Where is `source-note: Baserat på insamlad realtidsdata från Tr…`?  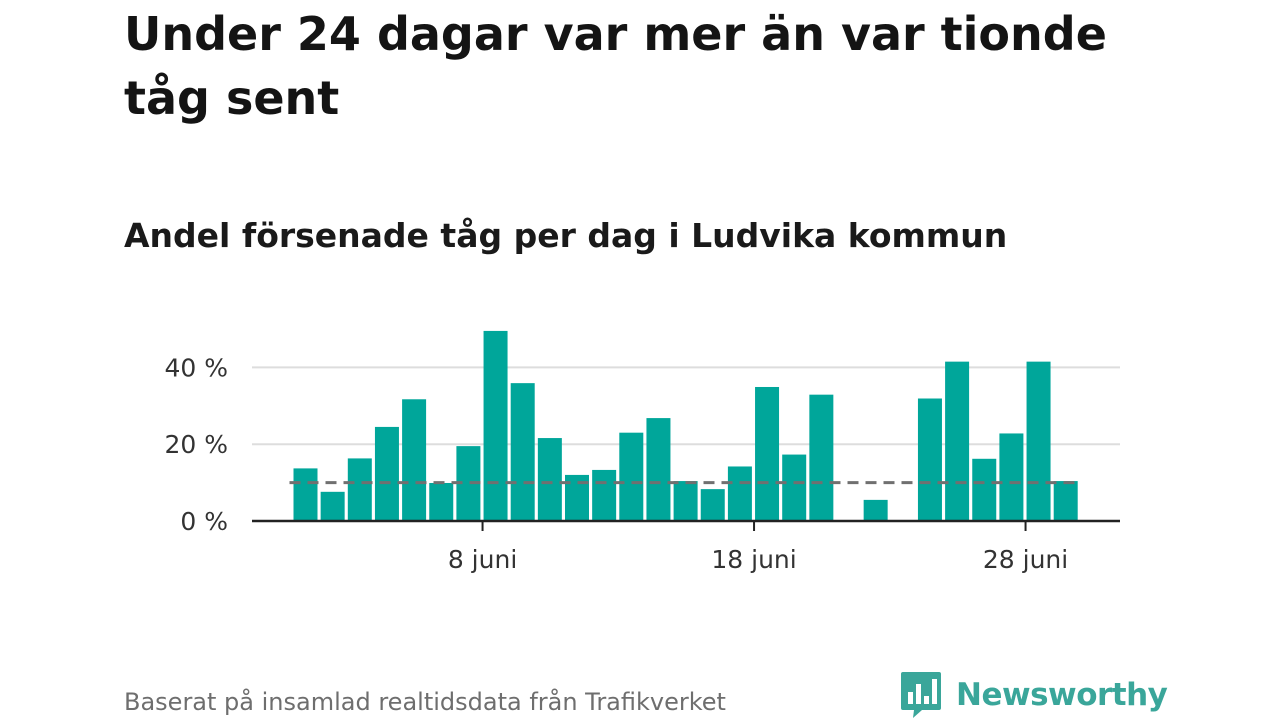 source-note: Baserat på insamlad realtidsdata från Tr… is located at coordinates (425, 702).